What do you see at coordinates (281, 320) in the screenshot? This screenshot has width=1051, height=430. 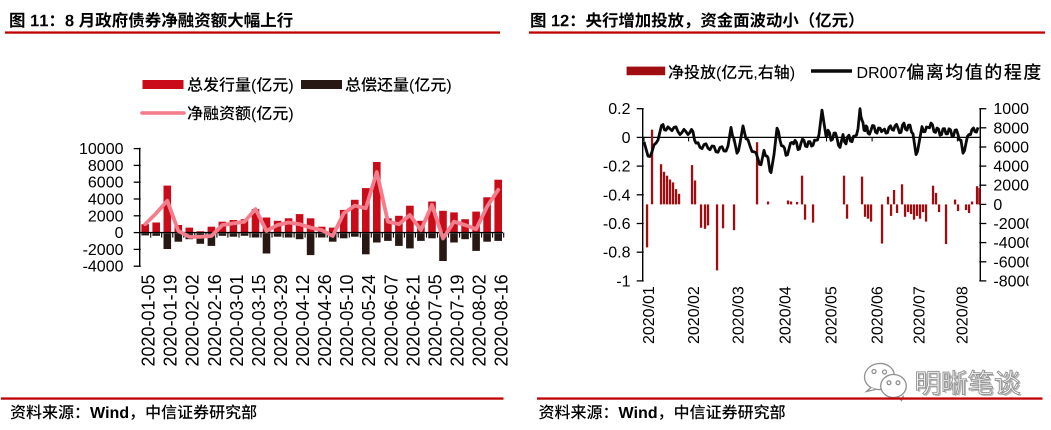 I see `svg-text: 2020-03-29` at bounding box center [281, 320].